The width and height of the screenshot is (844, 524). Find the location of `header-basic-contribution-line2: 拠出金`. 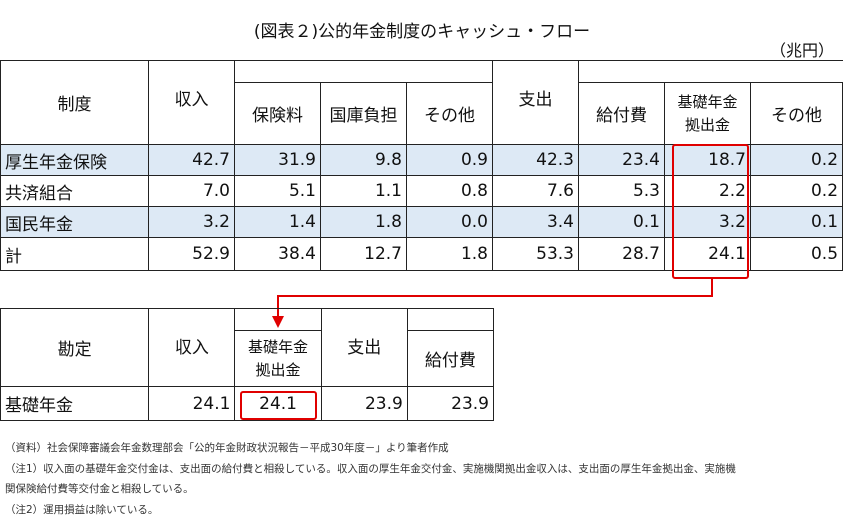

header-basic-contribution-line2: 拠出金 is located at coordinates (707, 124).